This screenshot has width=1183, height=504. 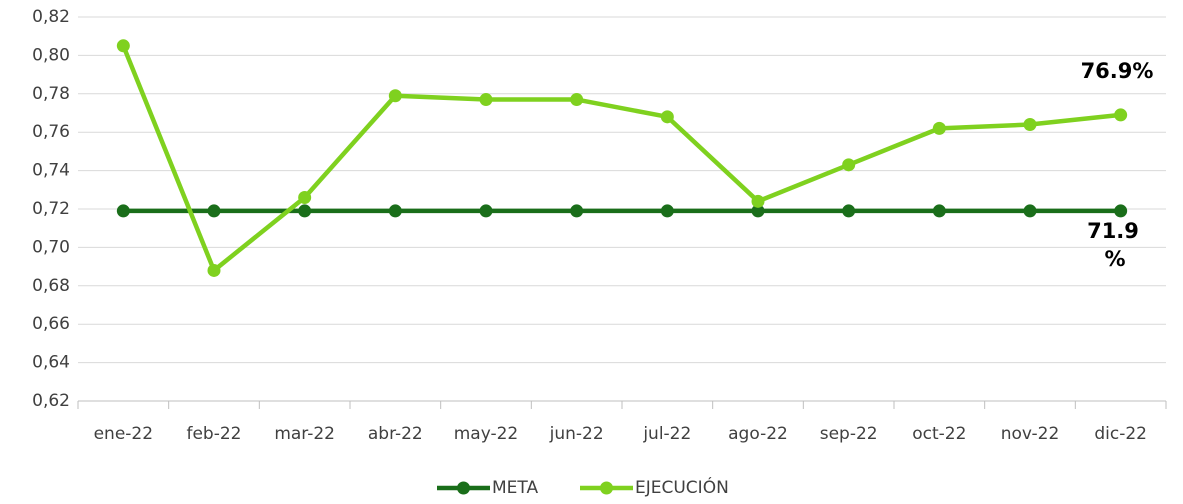 I want to click on x-tick-label: may-22, so click(x=486, y=434).